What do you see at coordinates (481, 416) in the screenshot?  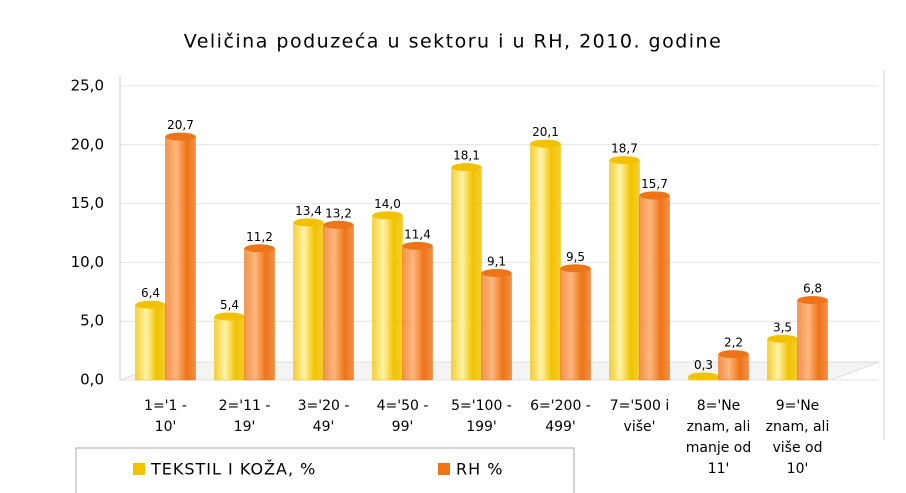 I see `x-tick-label: 5='100 - 199'` at bounding box center [481, 416].